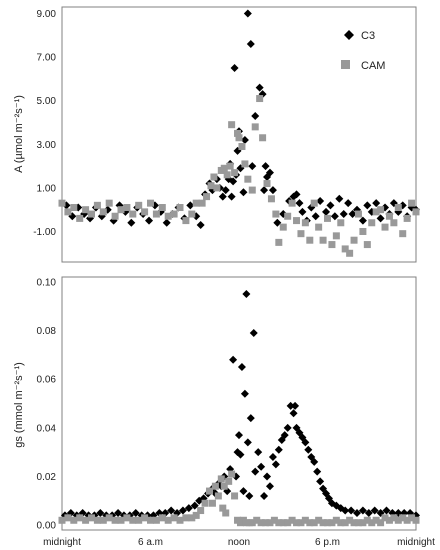  I want to click on x-tick-label: 6 p.m, so click(327, 542).